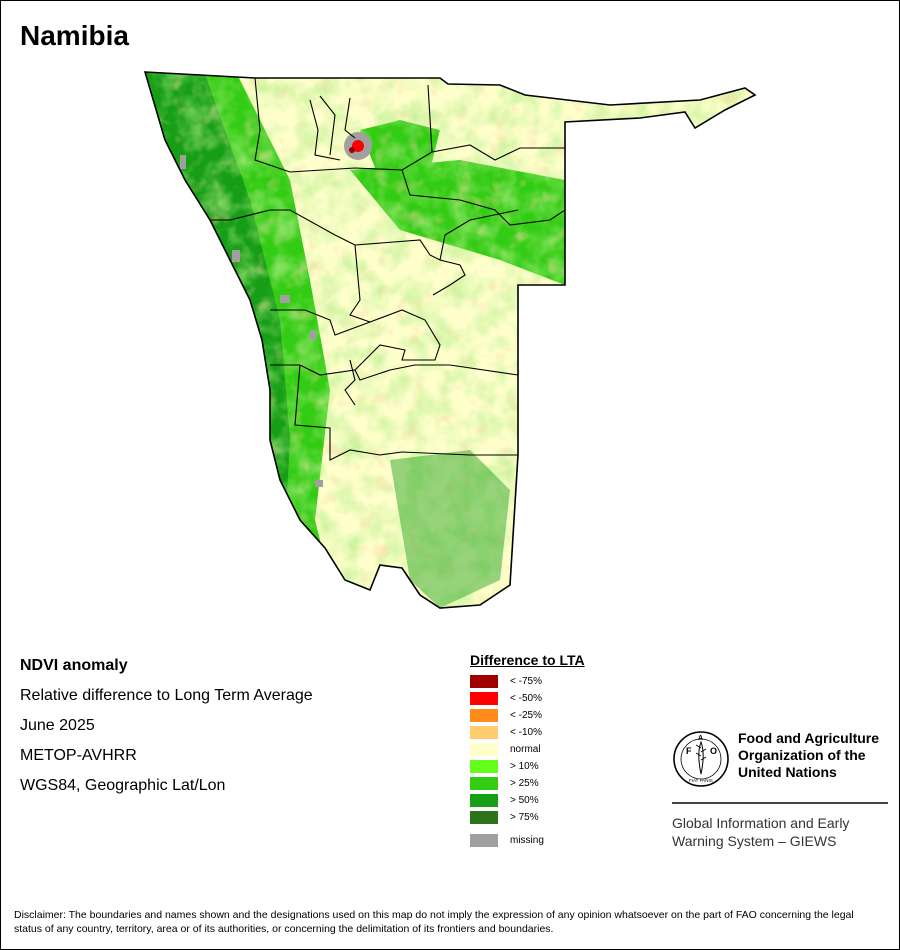  Describe the element at coordinates (524, 817) in the screenshot. I see `legend-label: > 75%` at that location.